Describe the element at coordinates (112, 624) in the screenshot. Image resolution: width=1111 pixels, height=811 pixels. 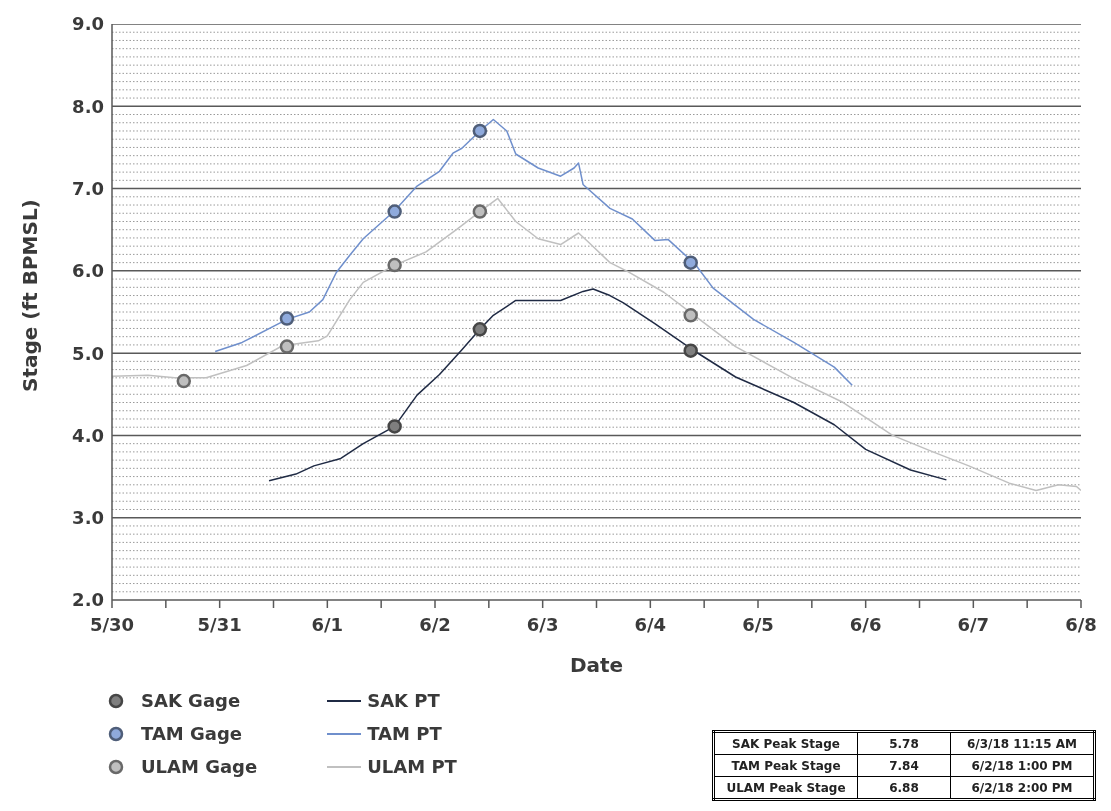
I see `x-tick-label: 5/30` at that location.